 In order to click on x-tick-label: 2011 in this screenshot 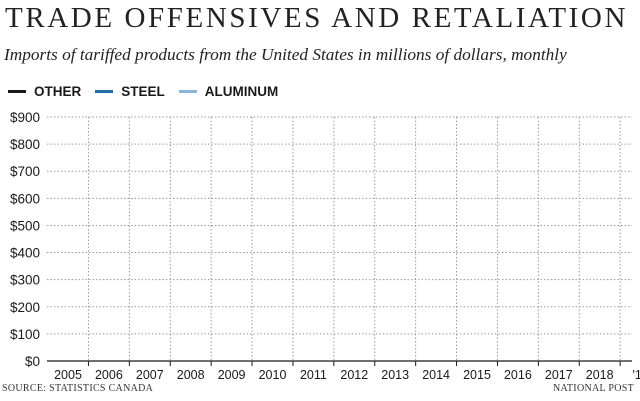, I will do `click(313, 375)`.